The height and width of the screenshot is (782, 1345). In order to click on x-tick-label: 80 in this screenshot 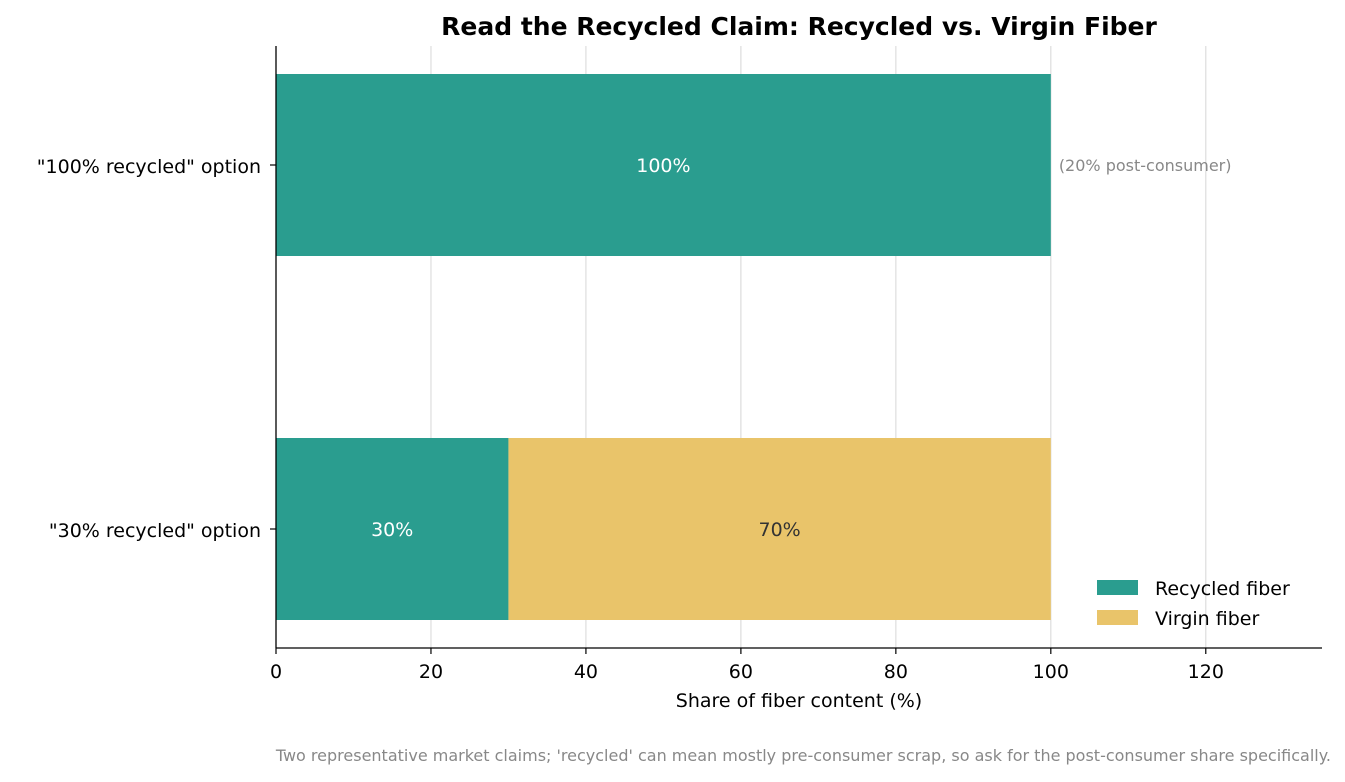, I will do `click(896, 672)`.